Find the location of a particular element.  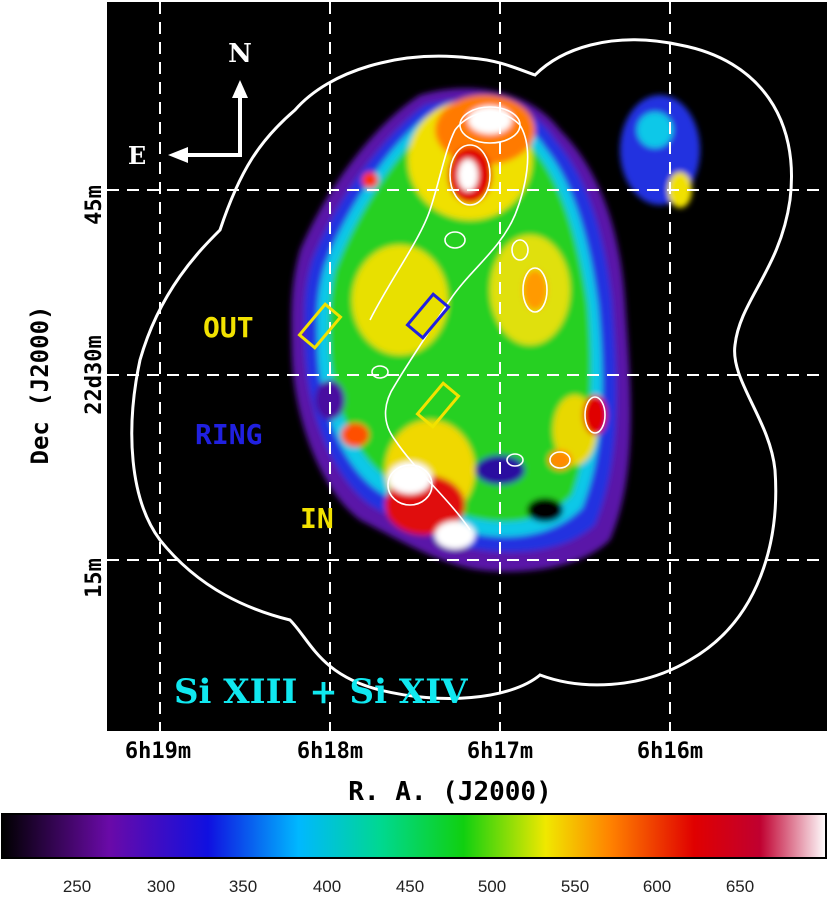

y-tick-15m: 15m is located at coordinates (94, 578).